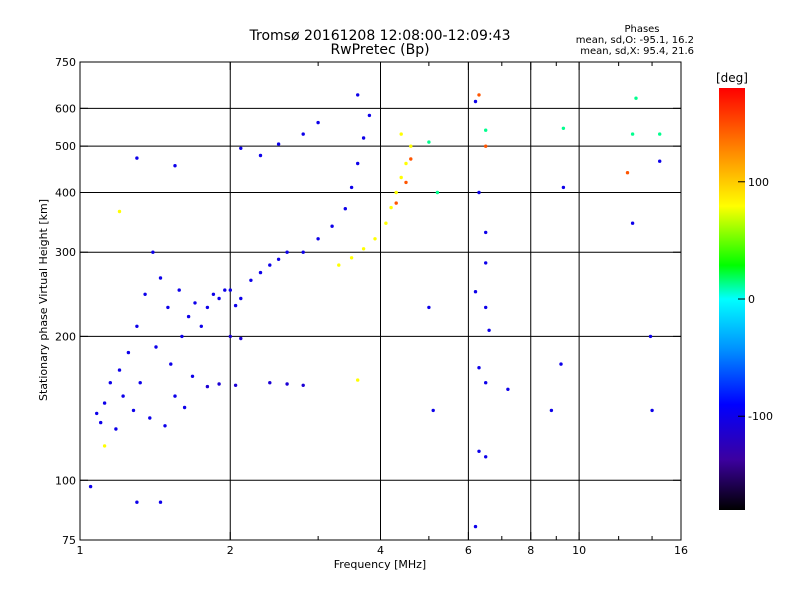 Image resolution: width=800 pixels, height=600 pixels. Describe the element at coordinates (65, 480) in the screenshot. I see `y-tick-label: 100` at that location.